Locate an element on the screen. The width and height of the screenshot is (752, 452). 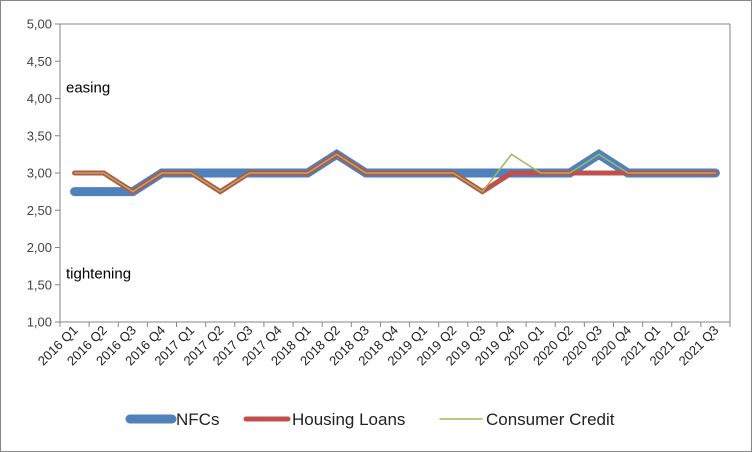
y-tick-label: 1,00 is located at coordinates (39, 322).